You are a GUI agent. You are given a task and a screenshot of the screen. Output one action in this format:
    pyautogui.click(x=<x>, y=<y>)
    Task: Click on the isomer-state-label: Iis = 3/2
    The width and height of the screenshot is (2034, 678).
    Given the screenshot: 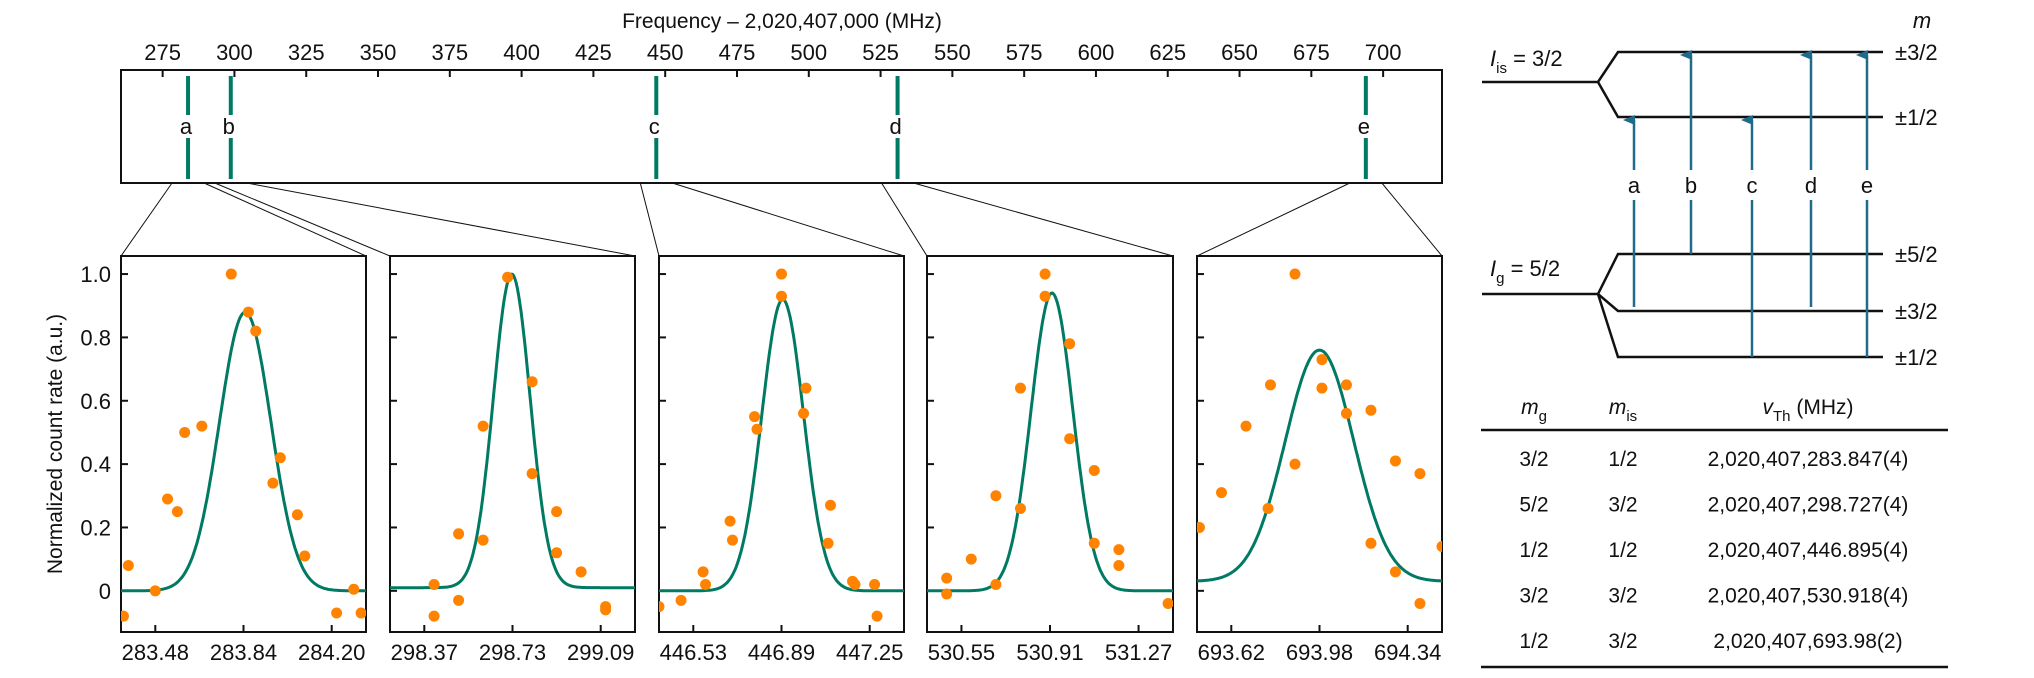 What is the action you would take?
    pyautogui.click(x=1526, y=61)
    